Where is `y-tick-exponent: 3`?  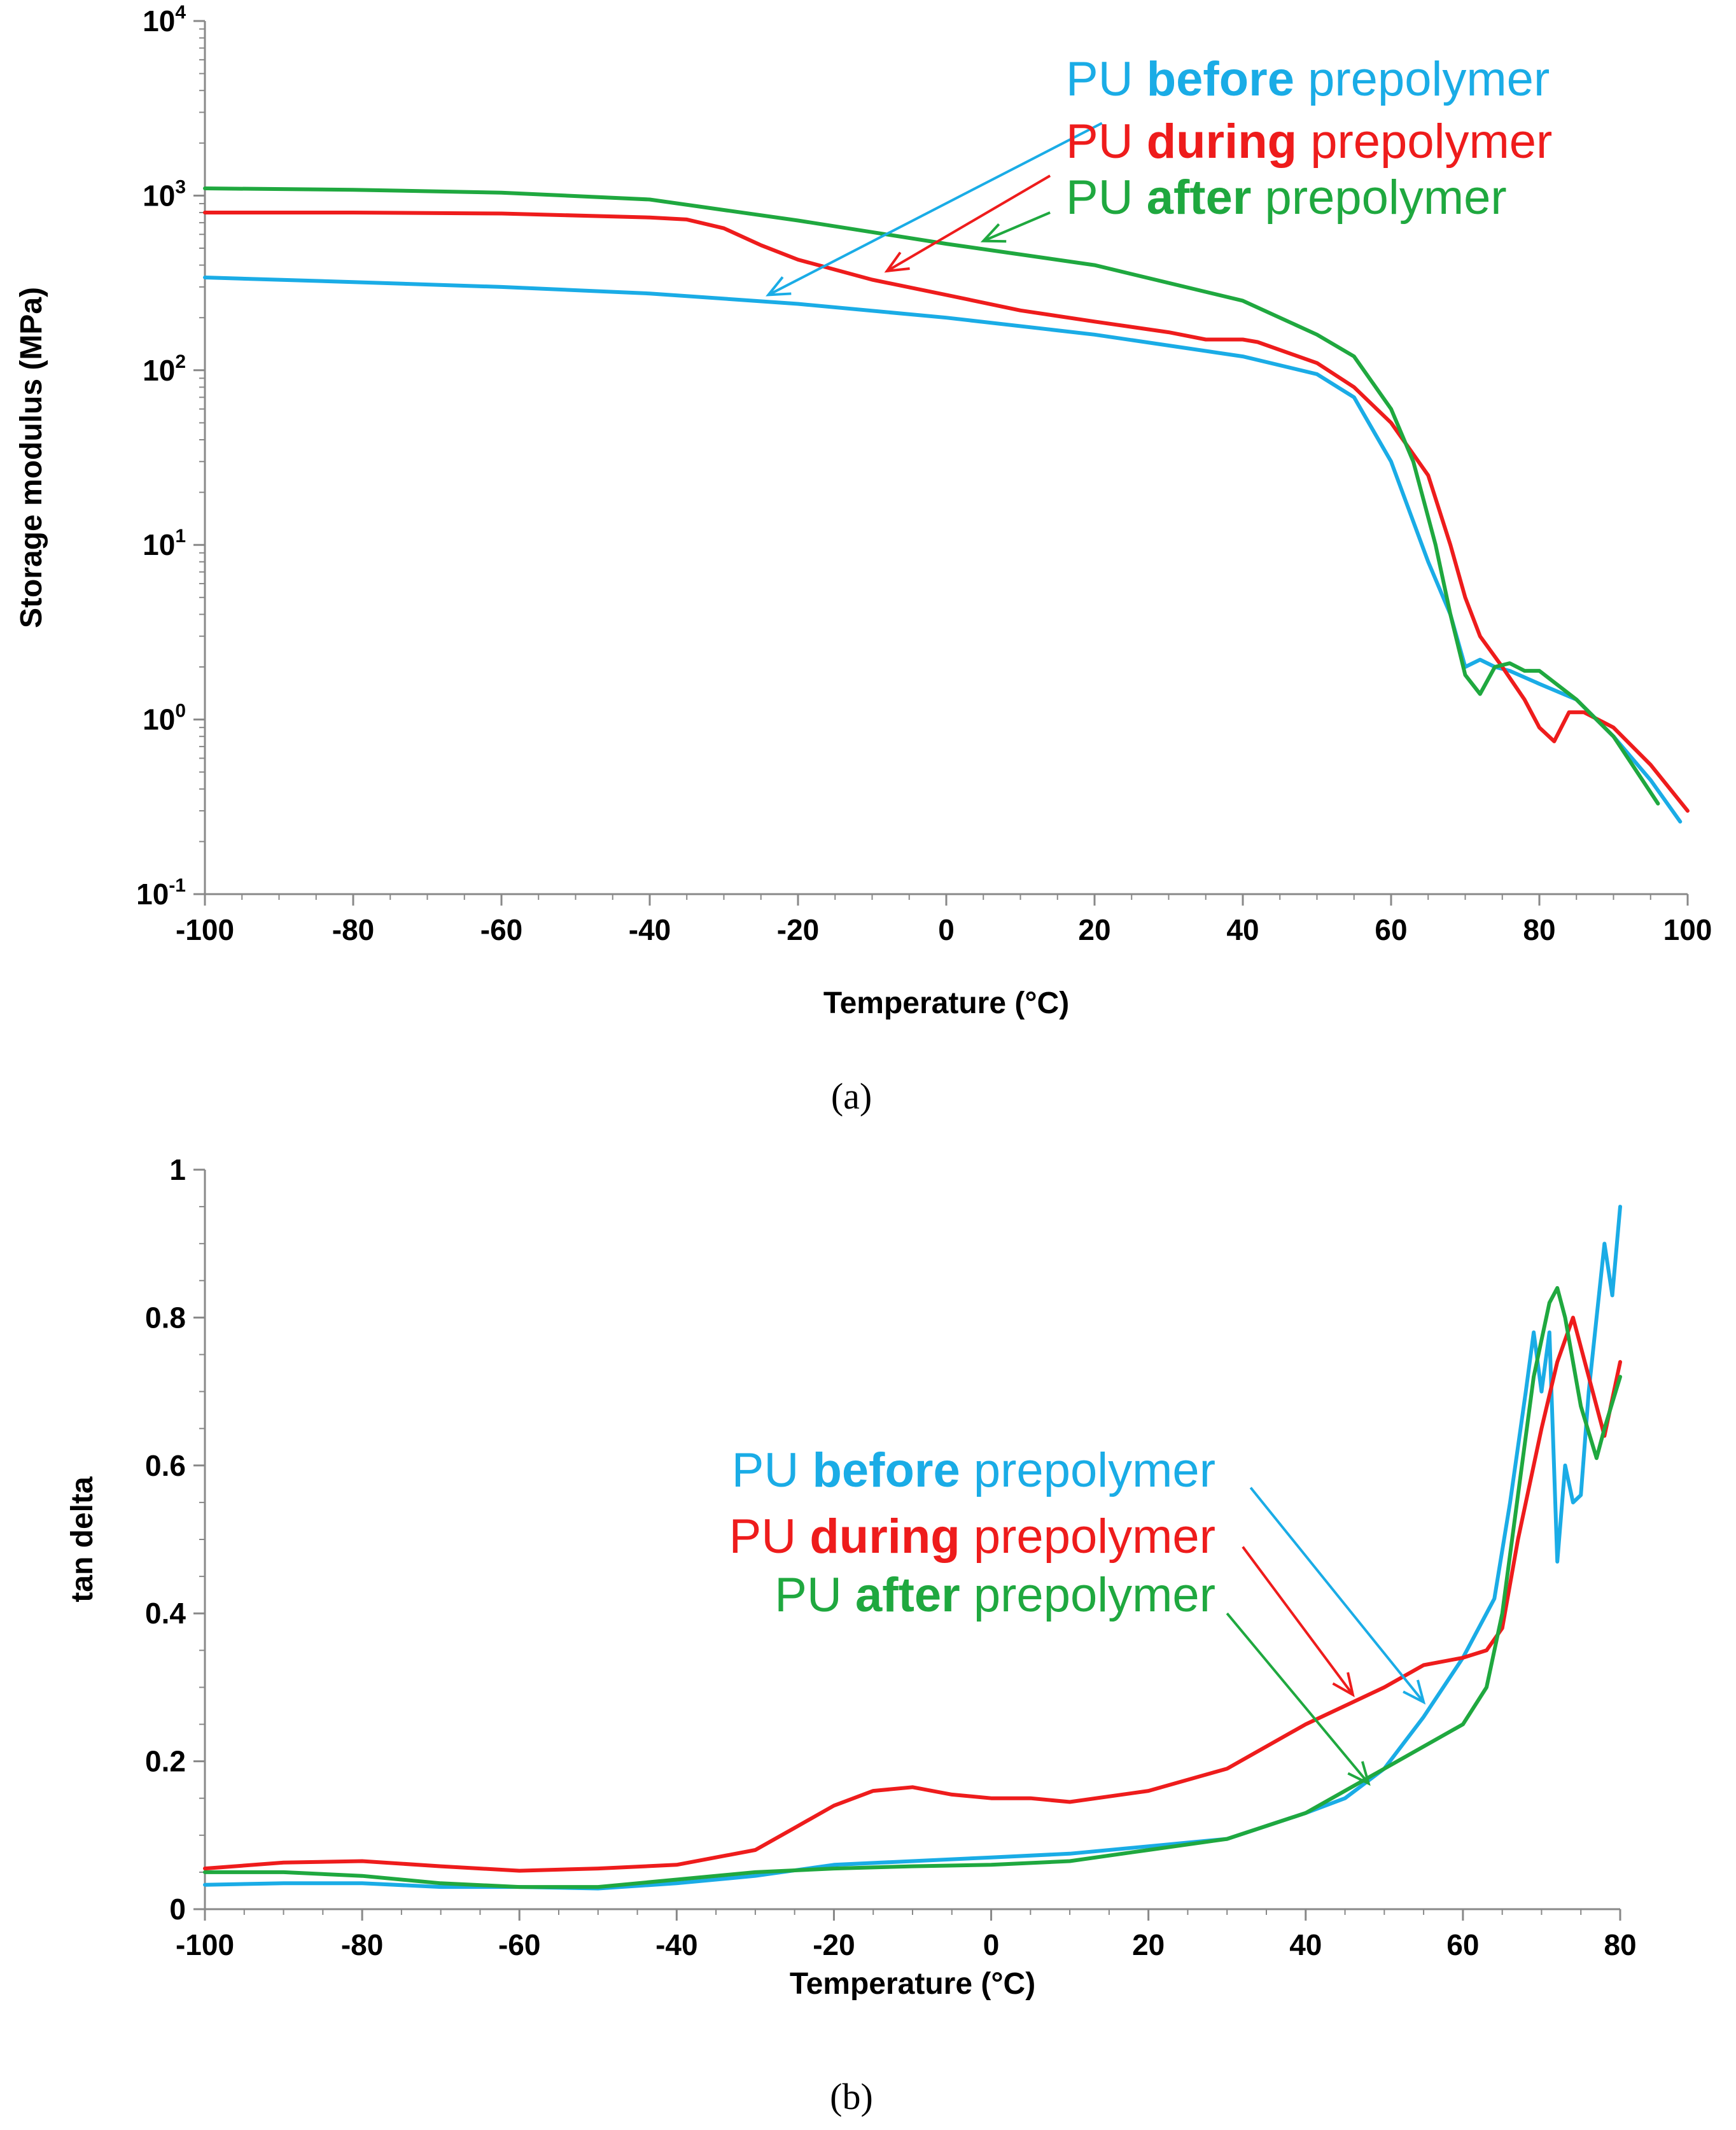 y-tick-exponent: 3 is located at coordinates (180, 186).